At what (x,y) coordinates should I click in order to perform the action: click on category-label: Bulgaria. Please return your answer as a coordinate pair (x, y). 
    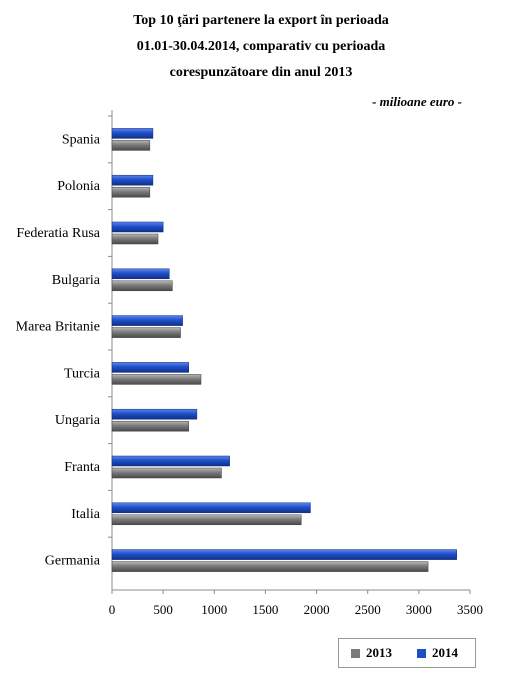
    Looking at the image, I should click on (76, 280).